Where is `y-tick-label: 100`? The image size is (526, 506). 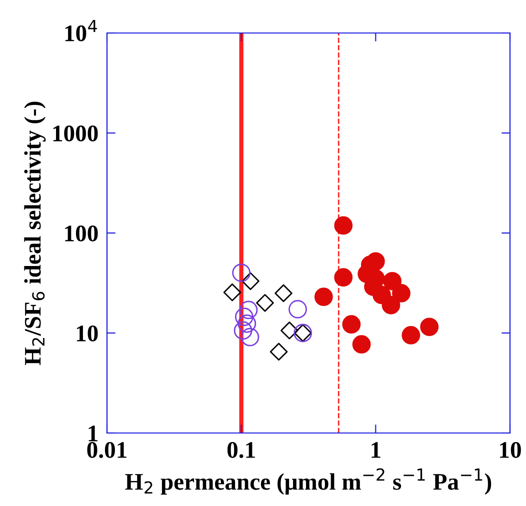 y-tick-label: 100 is located at coordinates (81, 233).